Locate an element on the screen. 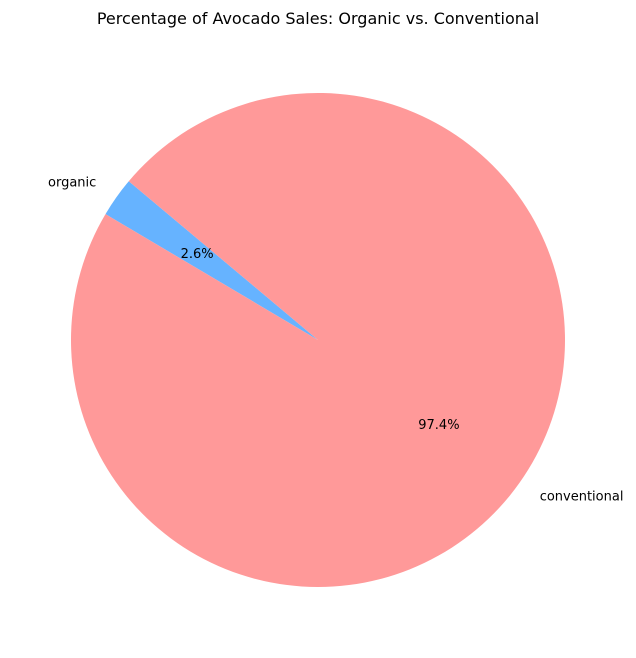  category-label-organic: organic is located at coordinates (72, 182).